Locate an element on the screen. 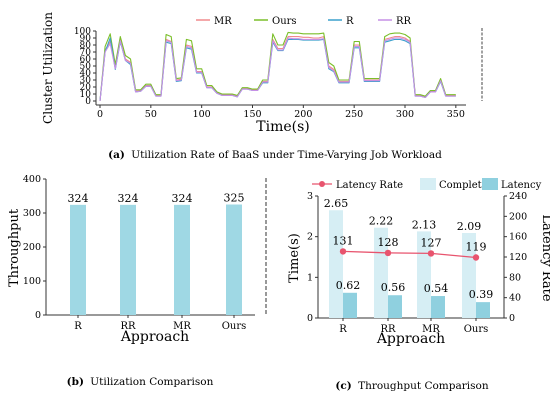 The image size is (550, 401). series-line-rr is located at coordinates (277, 69).